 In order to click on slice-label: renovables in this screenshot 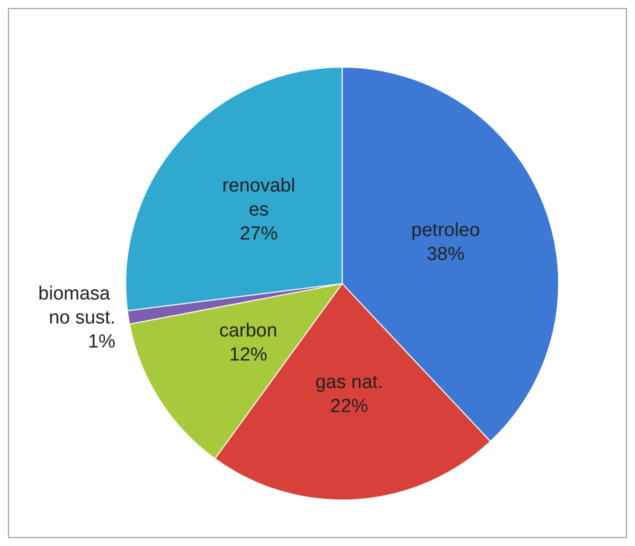, I will do `click(259, 197)`.